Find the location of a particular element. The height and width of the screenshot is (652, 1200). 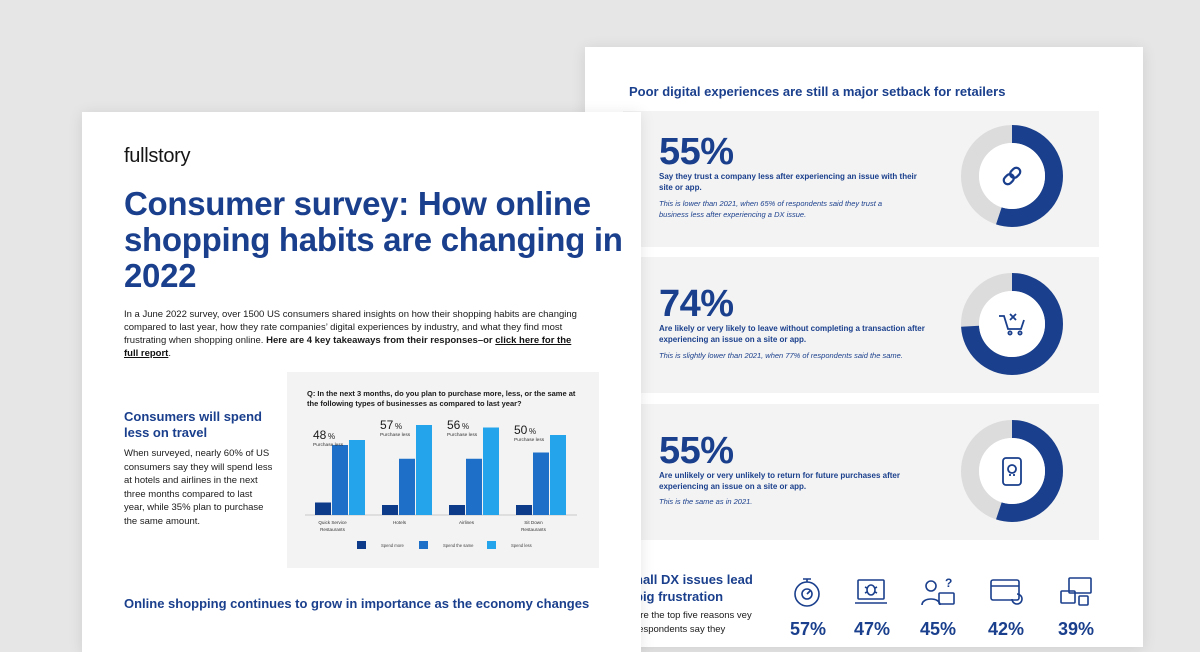

brand-logo: fullstory is located at coordinates (157, 156).